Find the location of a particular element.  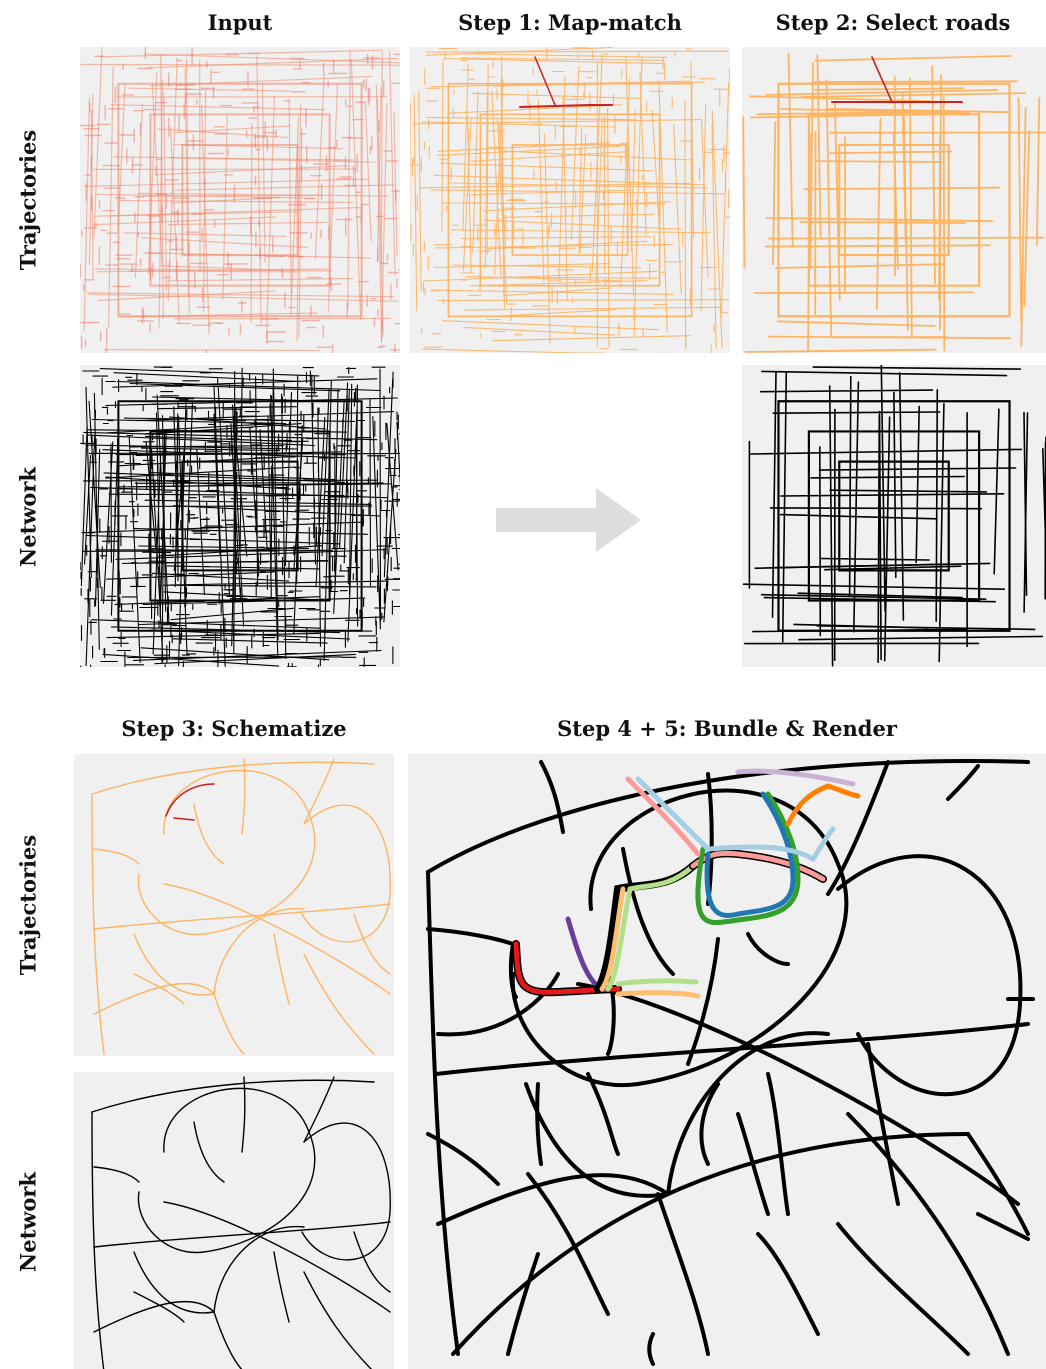

column-title-step45: Step 4 + 5: Bundle & Render is located at coordinates (727, 728).